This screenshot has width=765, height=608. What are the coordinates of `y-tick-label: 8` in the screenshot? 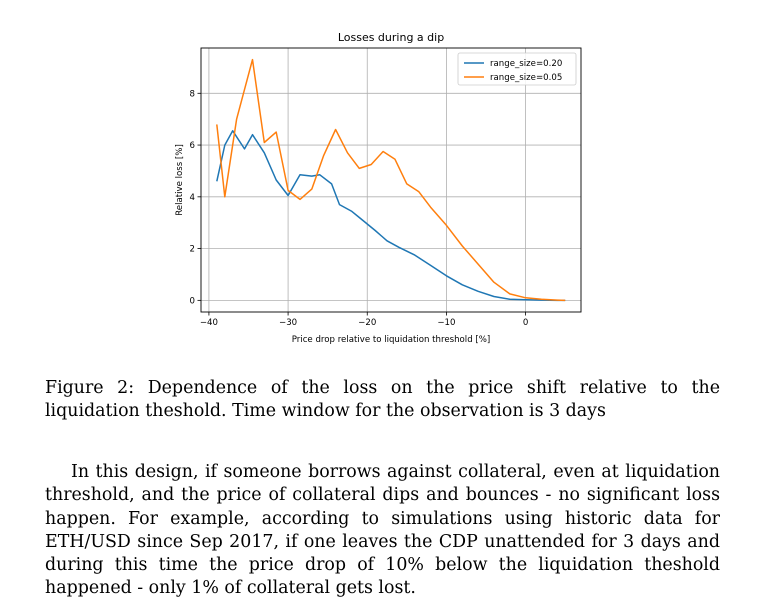 It's located at (192, 94).